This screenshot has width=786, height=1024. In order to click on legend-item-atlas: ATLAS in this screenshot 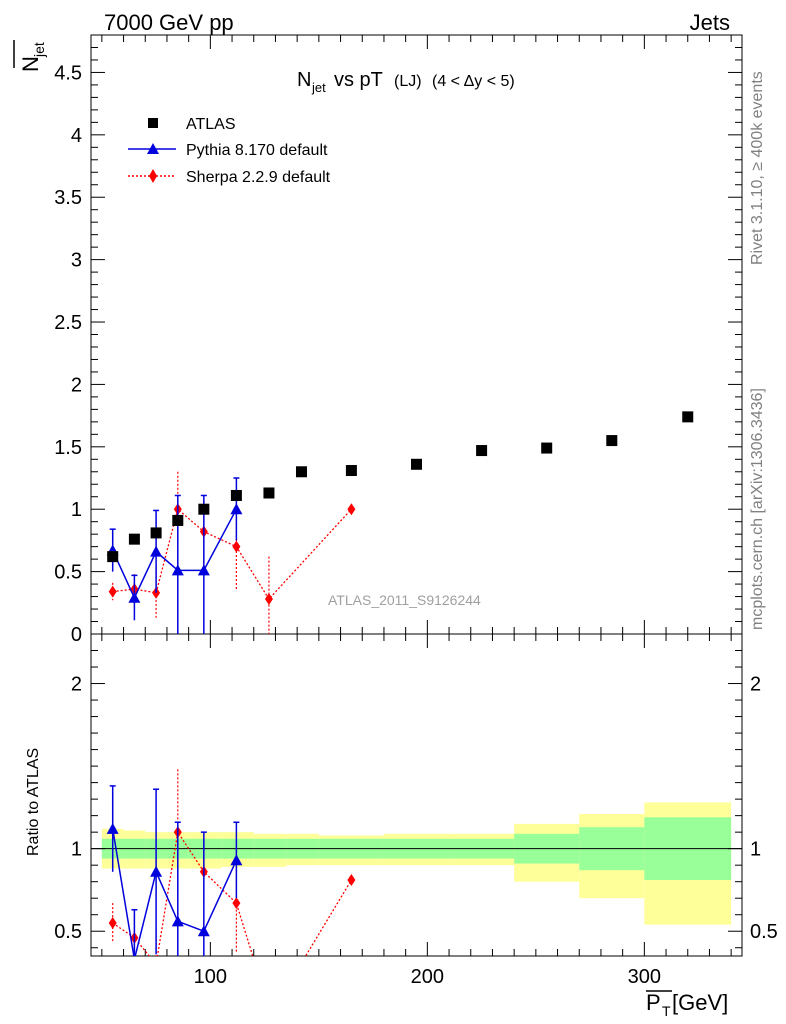, I will do `click(192, 124)`.